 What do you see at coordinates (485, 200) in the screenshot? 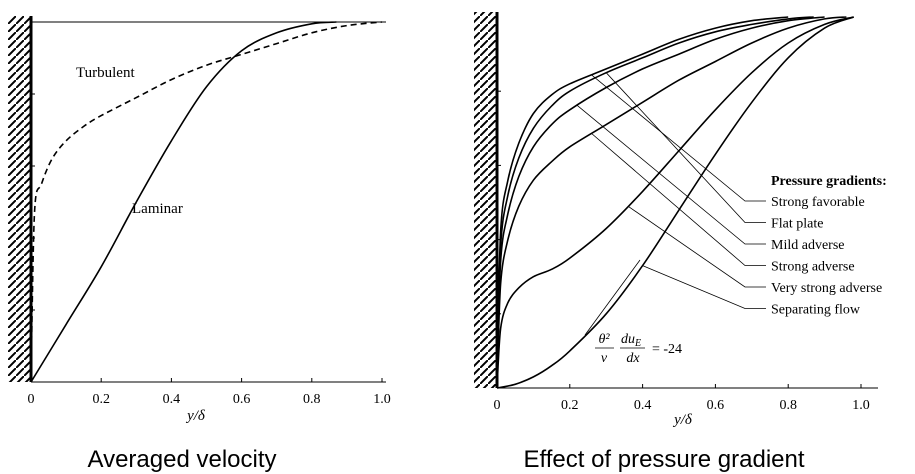
I see `wall-hatch-right` at bounding box center [485, 200].